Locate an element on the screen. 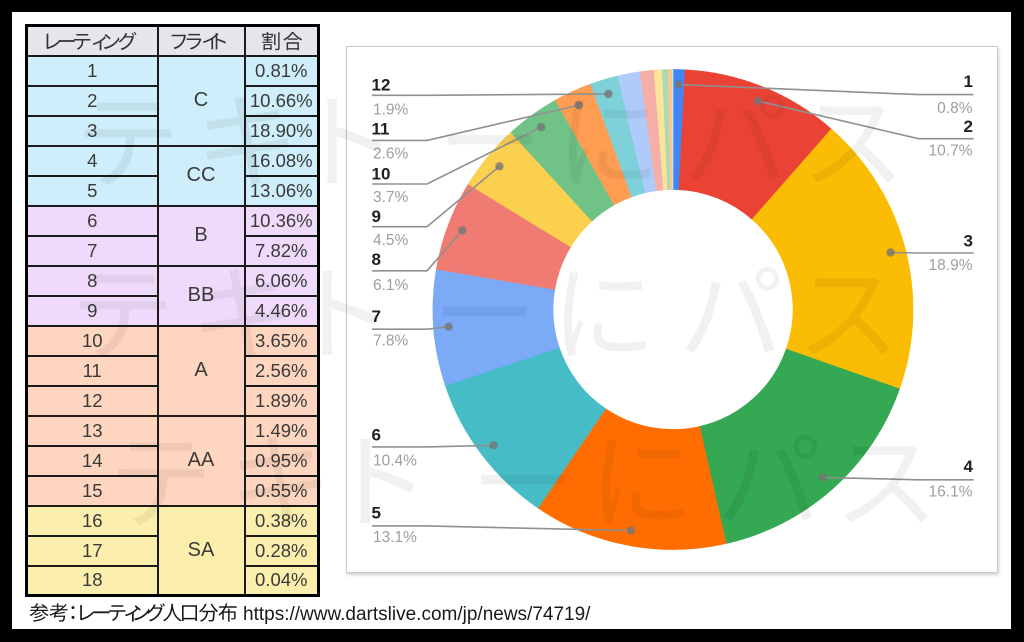 This screenshot has height=642, width=1024. svg-text: 1 is located at coordinates (968, 81).